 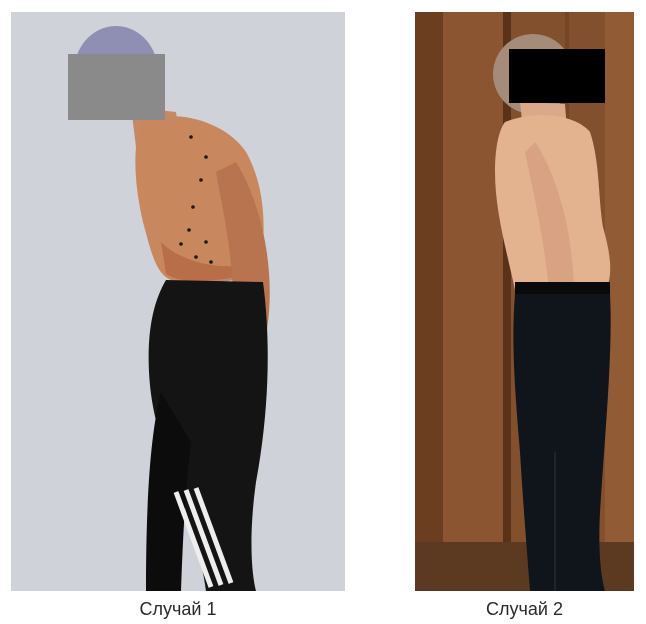 I want to click on caption-case-2: Случай 2, so click(x=524, y=609).